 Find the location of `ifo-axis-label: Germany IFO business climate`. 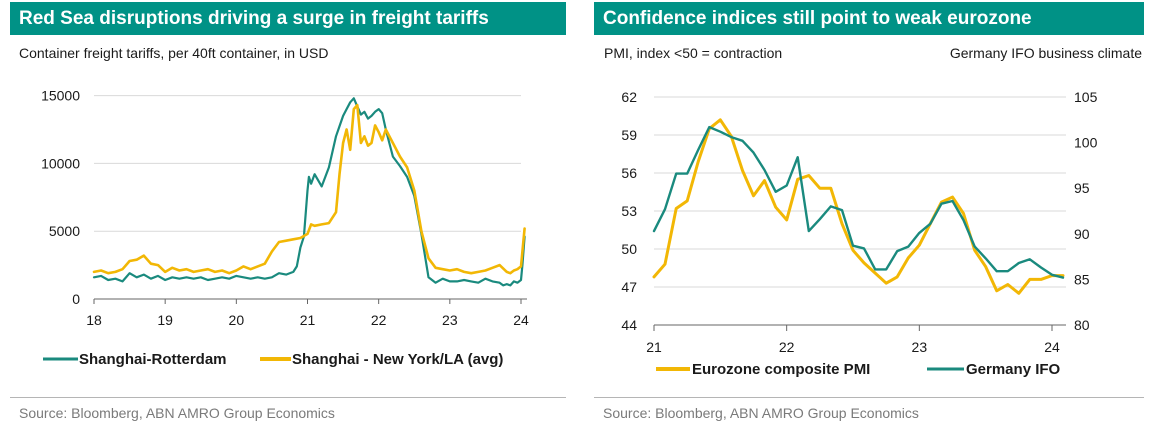

ifo-axis-label: Germany IFO business climate is located at coordinates (1045, 53).